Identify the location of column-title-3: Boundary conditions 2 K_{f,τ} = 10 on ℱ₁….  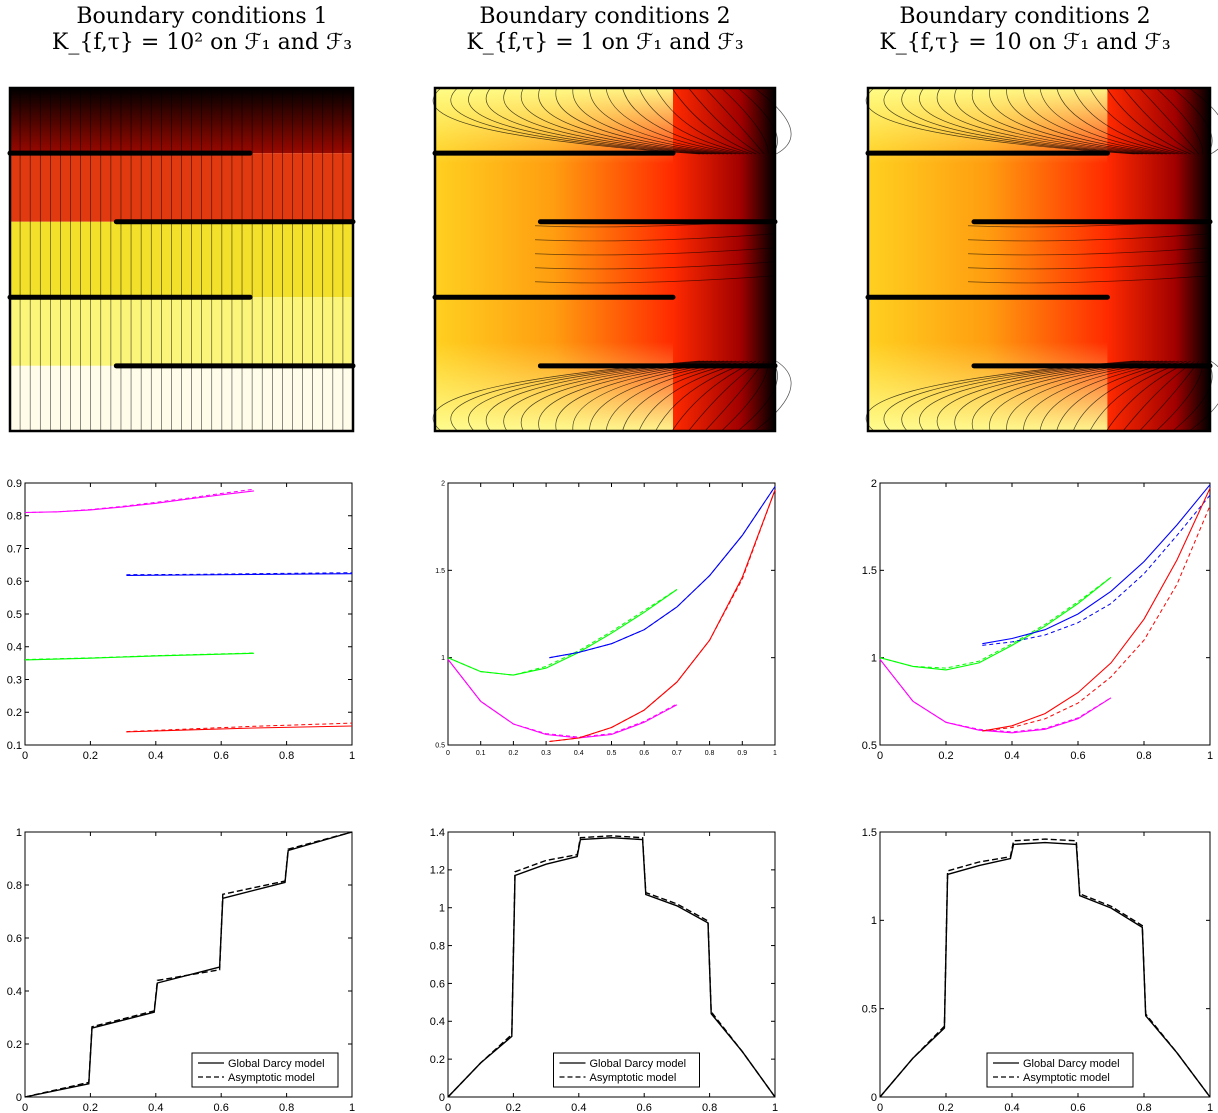
(1021, 30).